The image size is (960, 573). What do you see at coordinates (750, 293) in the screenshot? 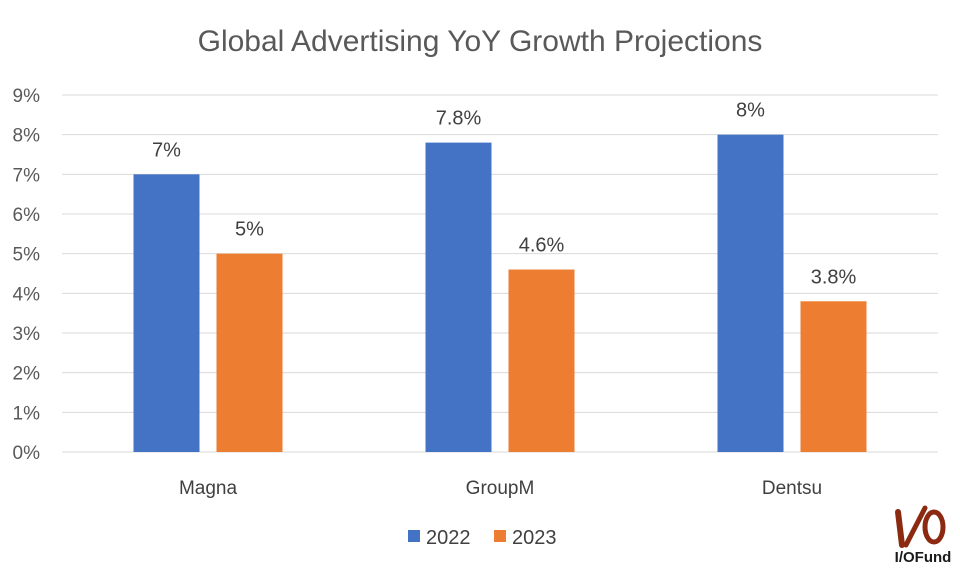
I see `bar-2022-dentsu` at bounding box center [750, 293].